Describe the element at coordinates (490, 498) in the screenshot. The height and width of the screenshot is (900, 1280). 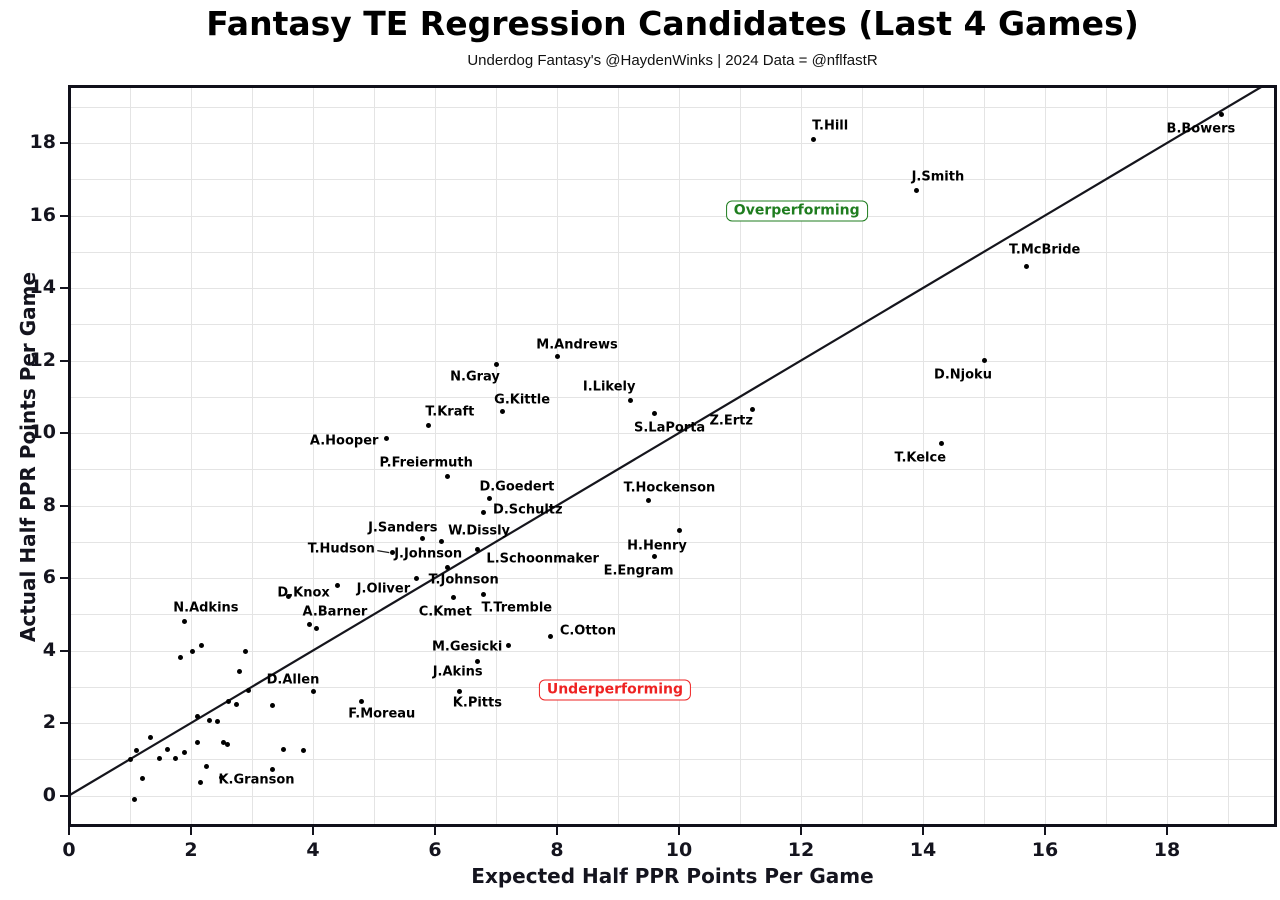
I see `data-point-d-goedert` at that location.